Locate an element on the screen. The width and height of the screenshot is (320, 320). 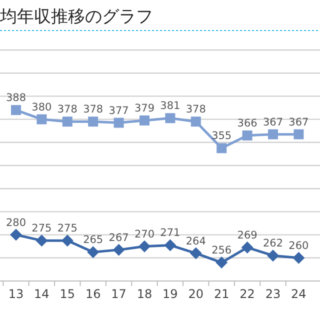
x-tick-label: 21 is located at coordinates (222, 294).